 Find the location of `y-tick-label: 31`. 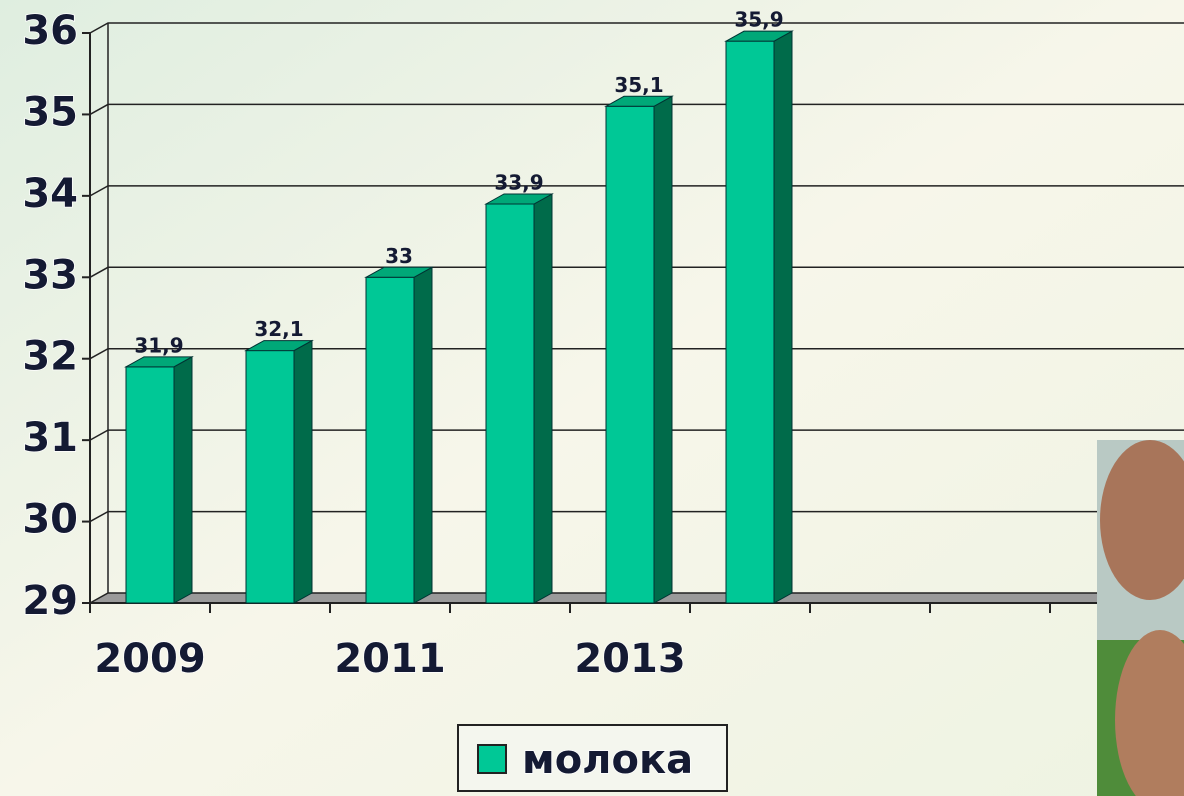

y-tick-label: 31 is located at coordinates (50, 438).